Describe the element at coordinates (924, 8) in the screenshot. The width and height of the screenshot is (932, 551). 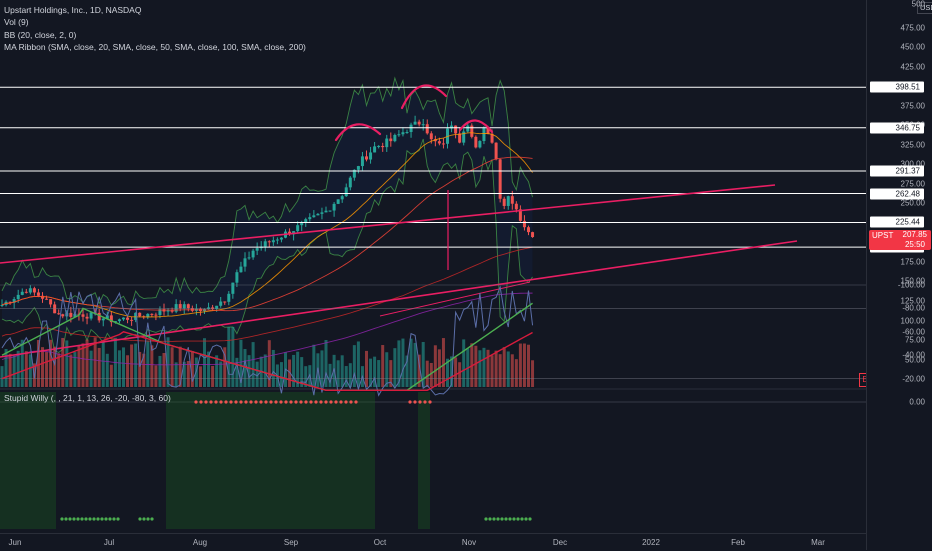
I see `currency-label: USD` at that location.